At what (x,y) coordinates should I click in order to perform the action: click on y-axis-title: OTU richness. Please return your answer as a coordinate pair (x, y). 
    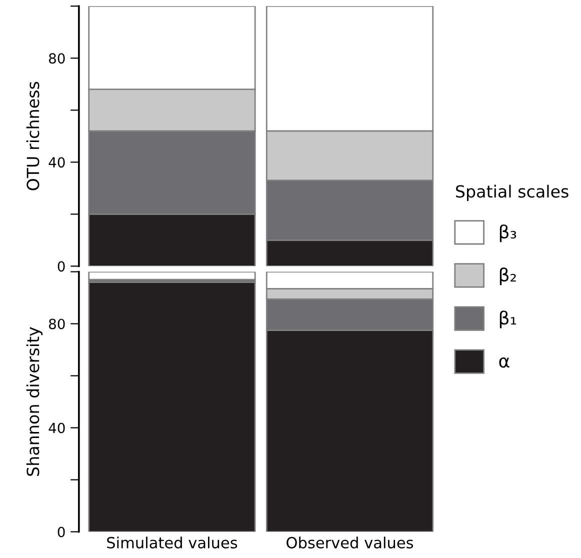
    Looking at the image, I should click on (33, 136).